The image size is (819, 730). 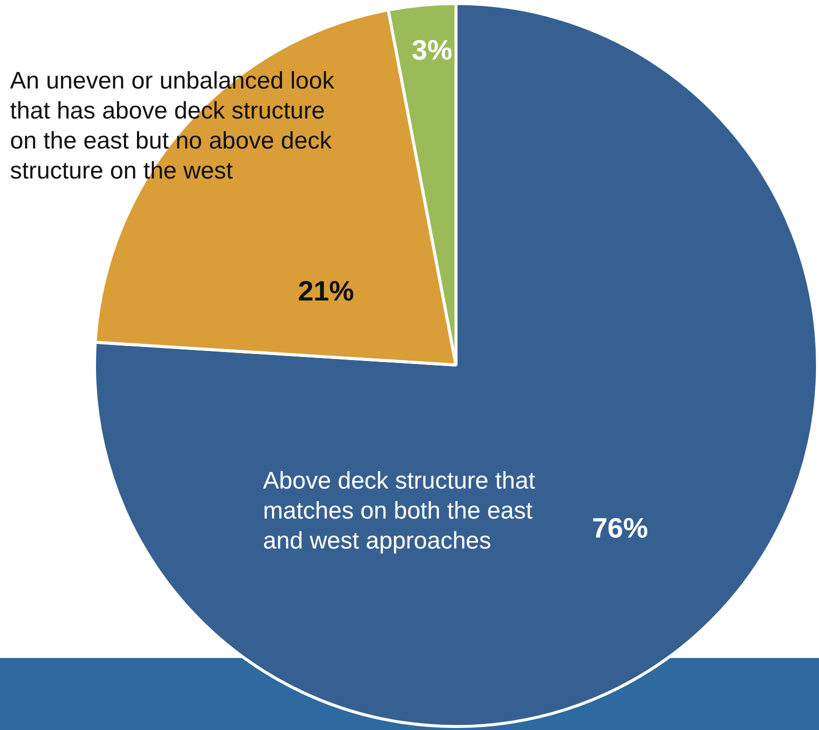 I want to click on data-label: 76%, so click(x=620, y=528).